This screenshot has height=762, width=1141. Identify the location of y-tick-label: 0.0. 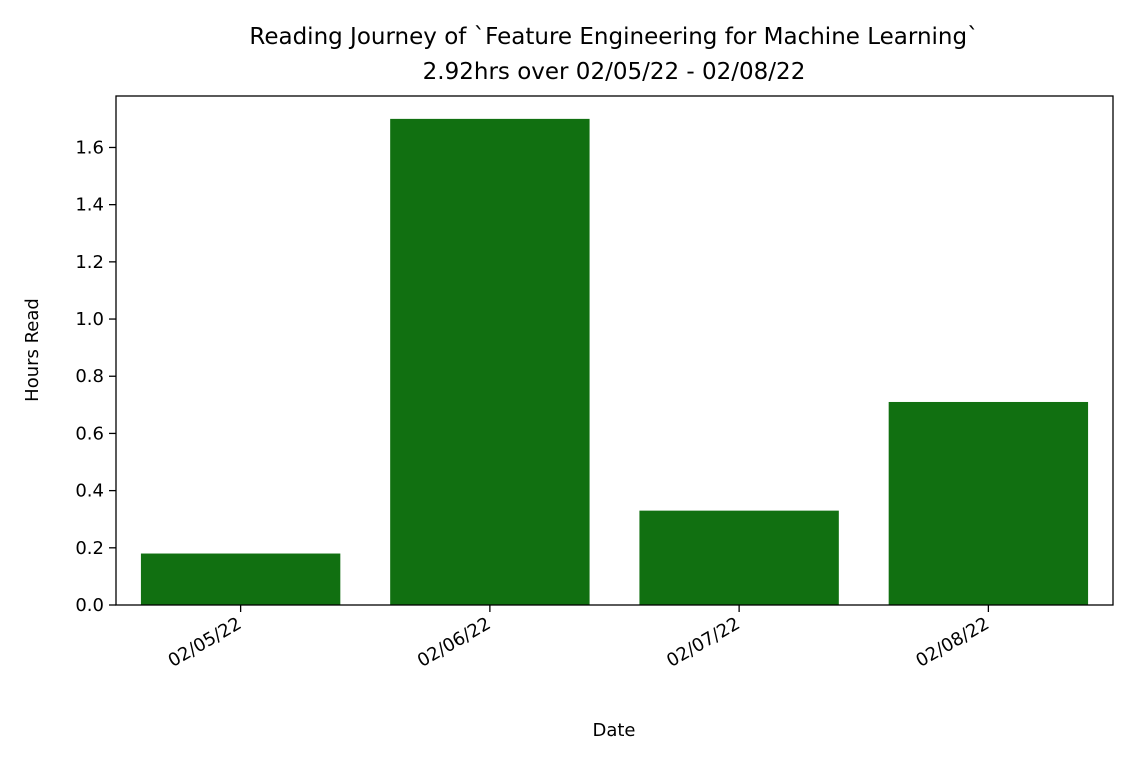
(89, 605).